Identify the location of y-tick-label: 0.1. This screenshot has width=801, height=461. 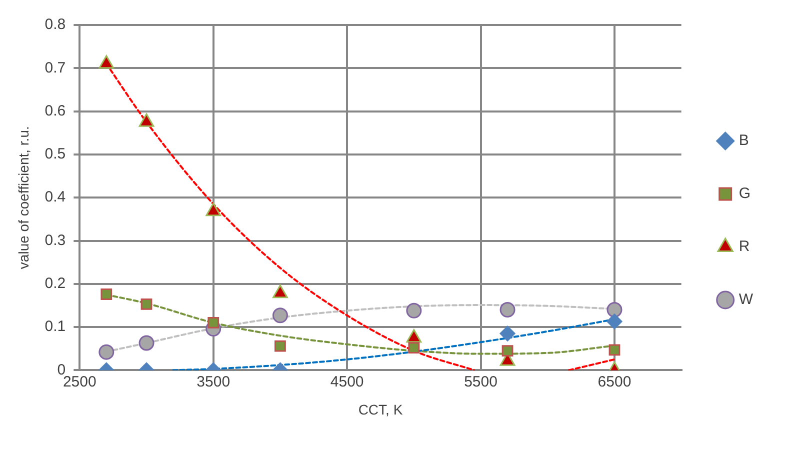
(55, 327).